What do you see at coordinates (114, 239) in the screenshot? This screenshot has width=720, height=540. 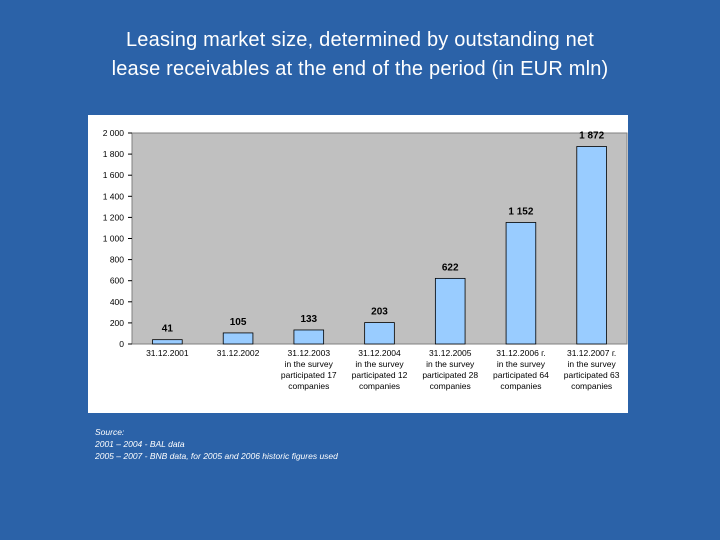 I see `y-tick-label: 1 000` at bounding box center [114, 239].